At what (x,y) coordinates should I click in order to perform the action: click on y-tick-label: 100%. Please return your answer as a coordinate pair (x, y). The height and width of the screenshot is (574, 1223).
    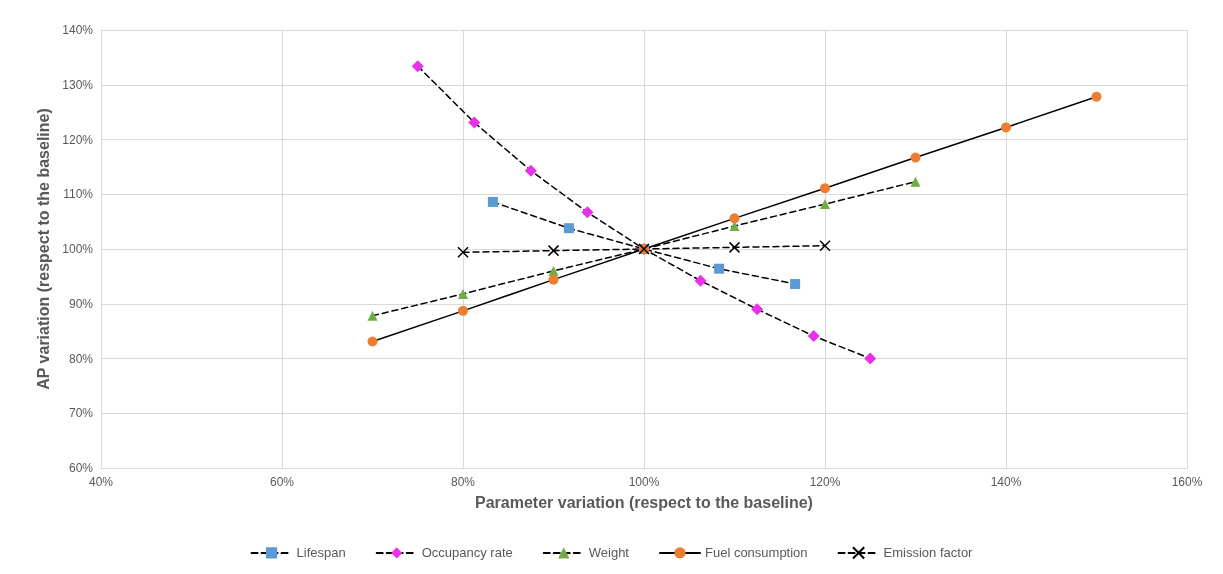
    Looking at the image, I should click on (78, 249).